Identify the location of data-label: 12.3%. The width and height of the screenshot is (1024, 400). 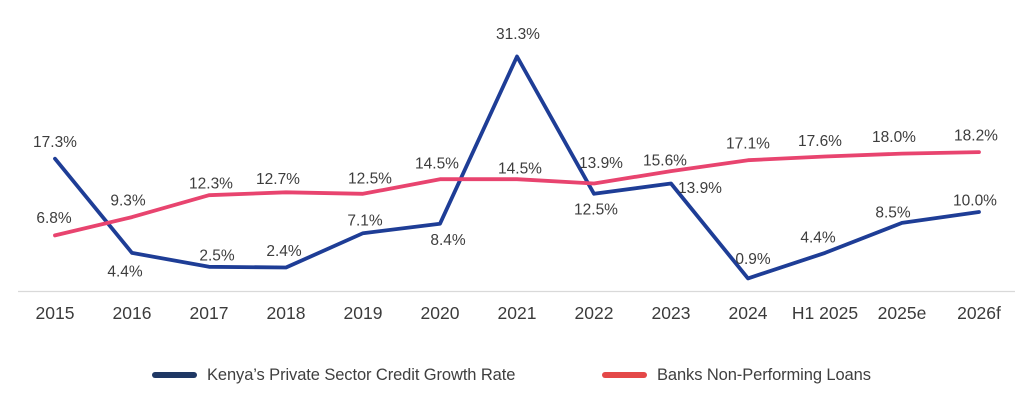
(211, 184).